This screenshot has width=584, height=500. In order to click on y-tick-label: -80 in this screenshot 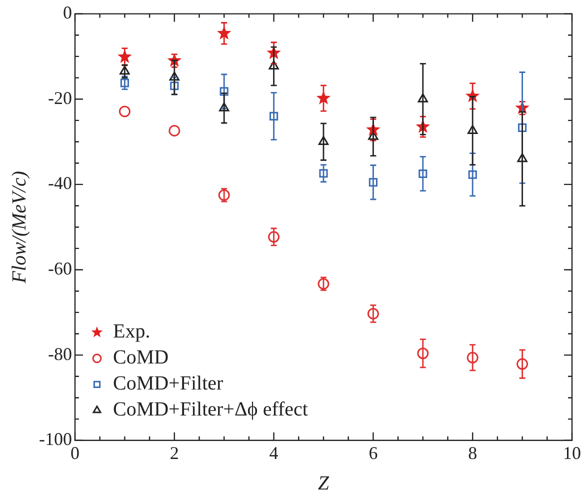, I will do `click(60, 354)`.